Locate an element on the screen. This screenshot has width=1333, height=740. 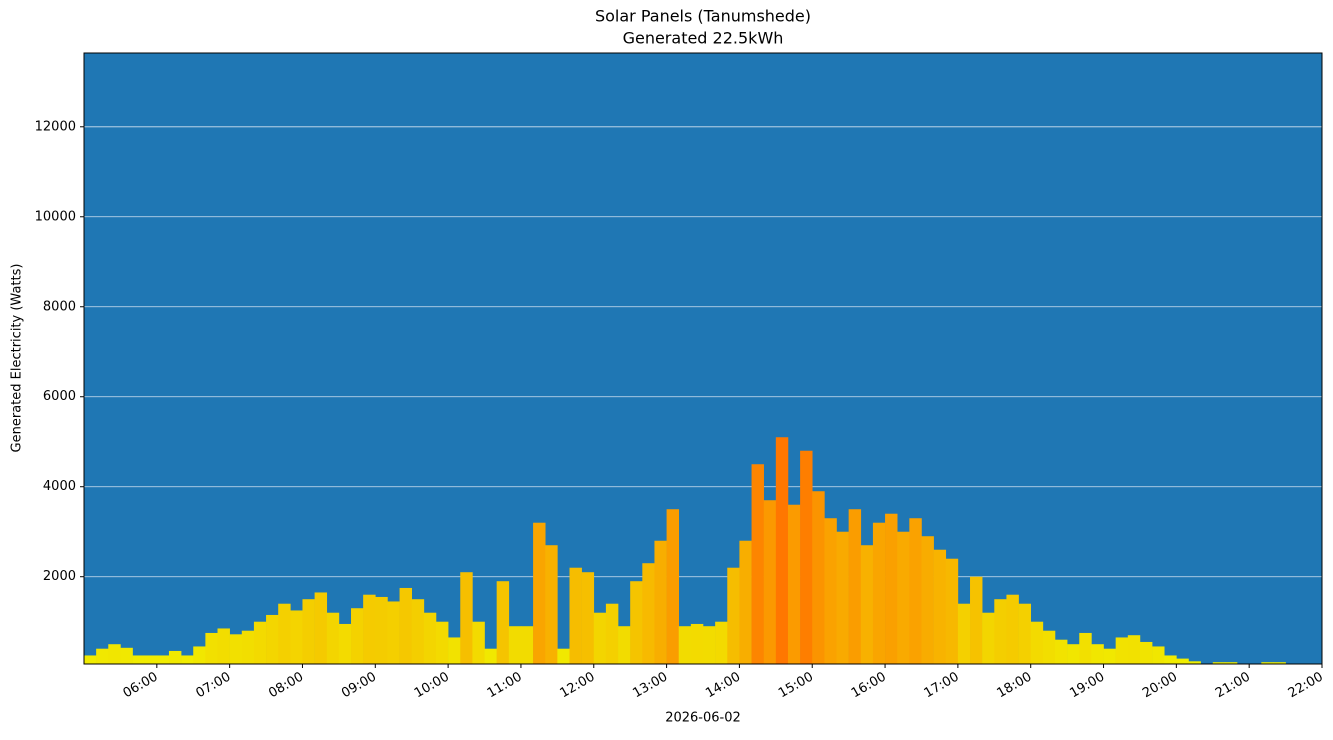
x-tick-label: 19:00 is located at coordinates (1087, 686).